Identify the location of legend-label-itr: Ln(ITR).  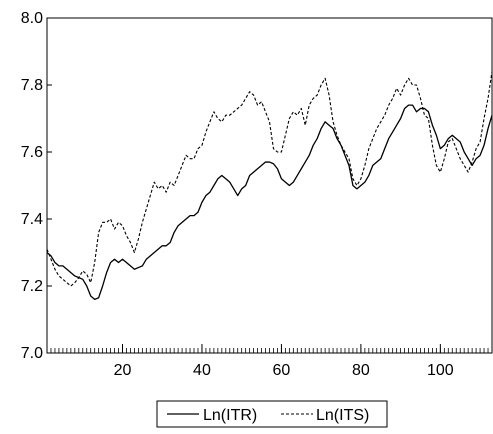
(230, 415).